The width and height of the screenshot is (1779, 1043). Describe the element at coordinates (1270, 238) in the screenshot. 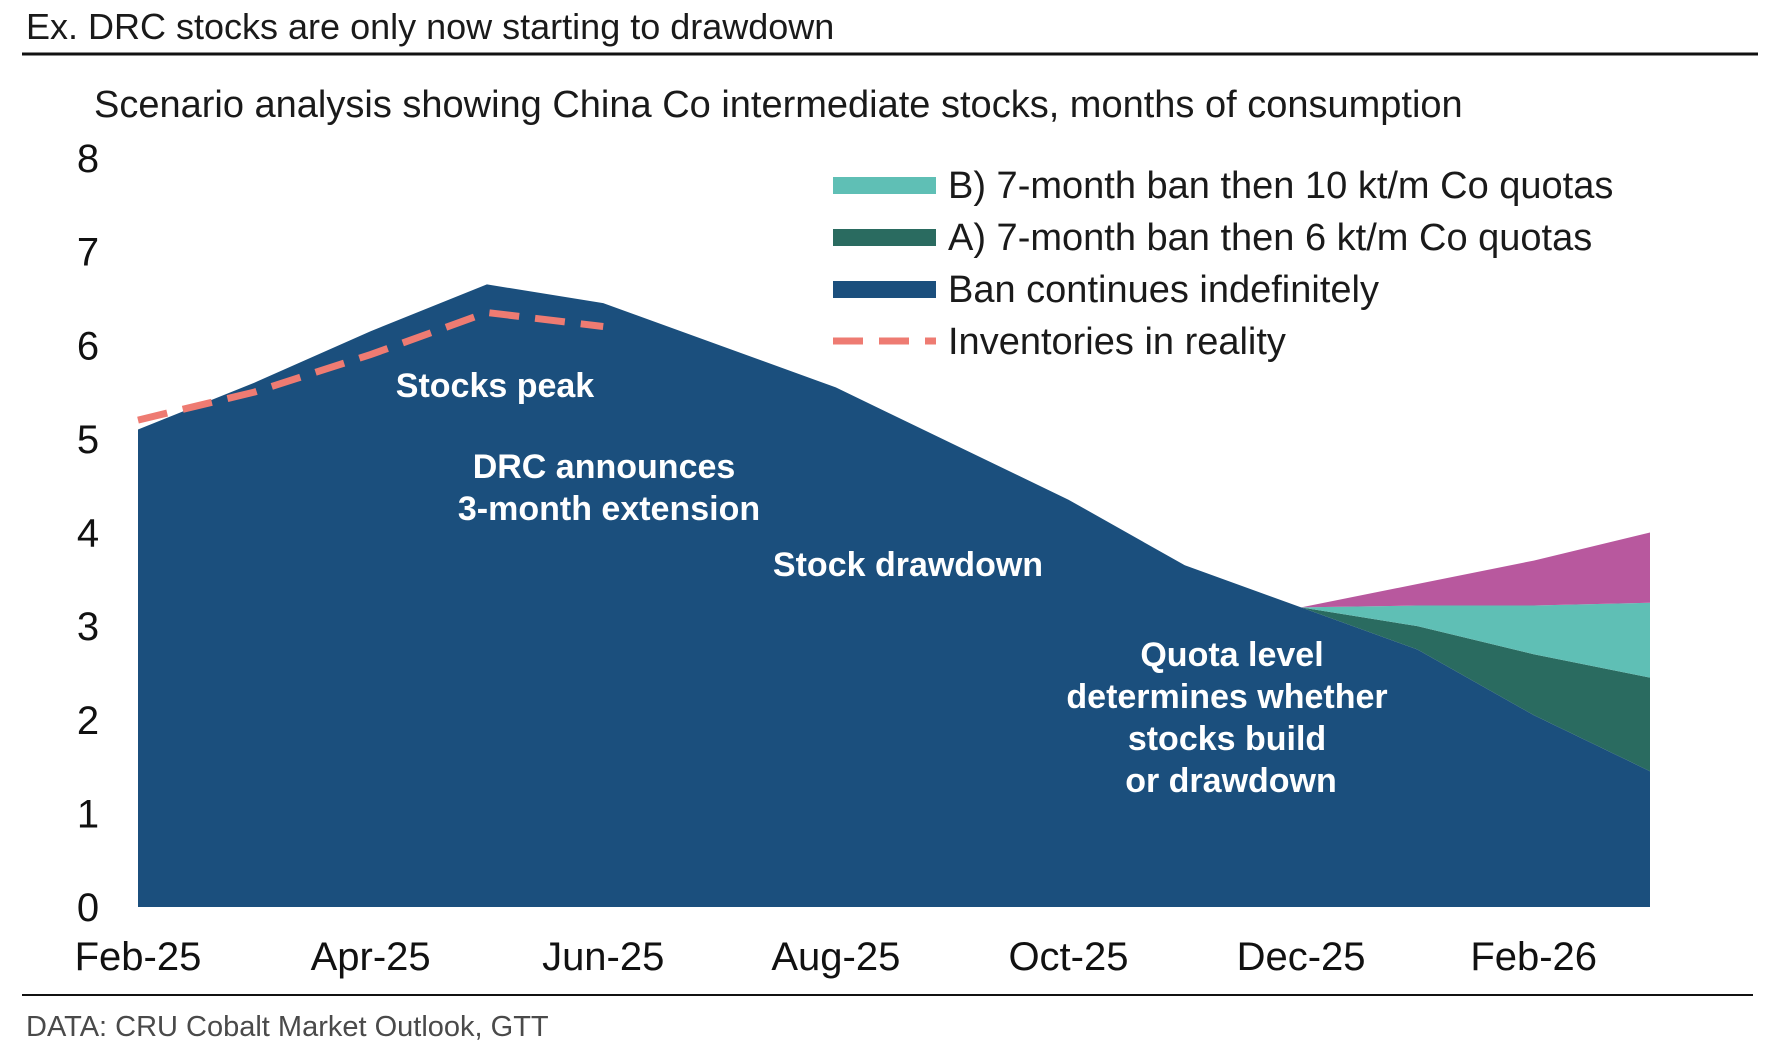

I see `legend-label-scenario-a: A) 7-month ban then 6 kt/m Co quotas` at that location.